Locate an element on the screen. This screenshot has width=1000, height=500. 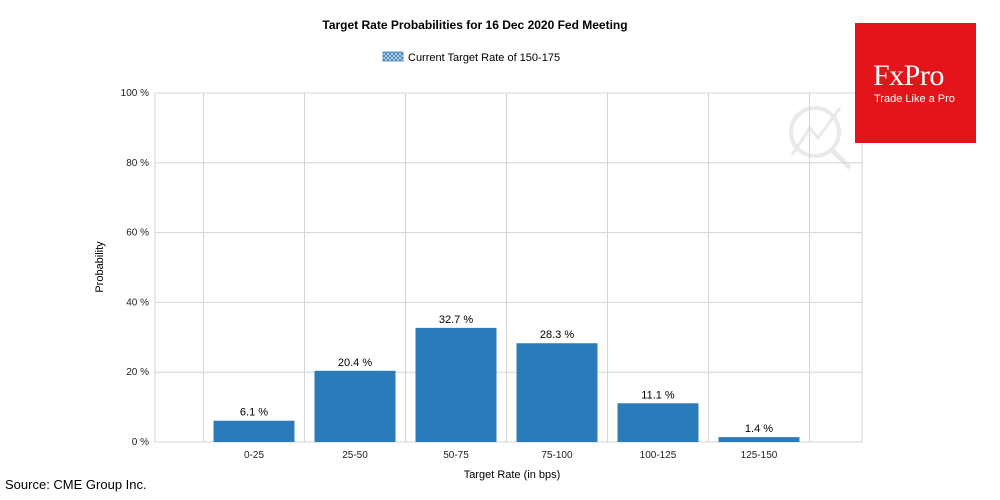
bar-value-labels: 6.1 % 20.4 % 32.7 % 28.3 % 11.1 % 1.4 % is located at coordinates (506, 374).